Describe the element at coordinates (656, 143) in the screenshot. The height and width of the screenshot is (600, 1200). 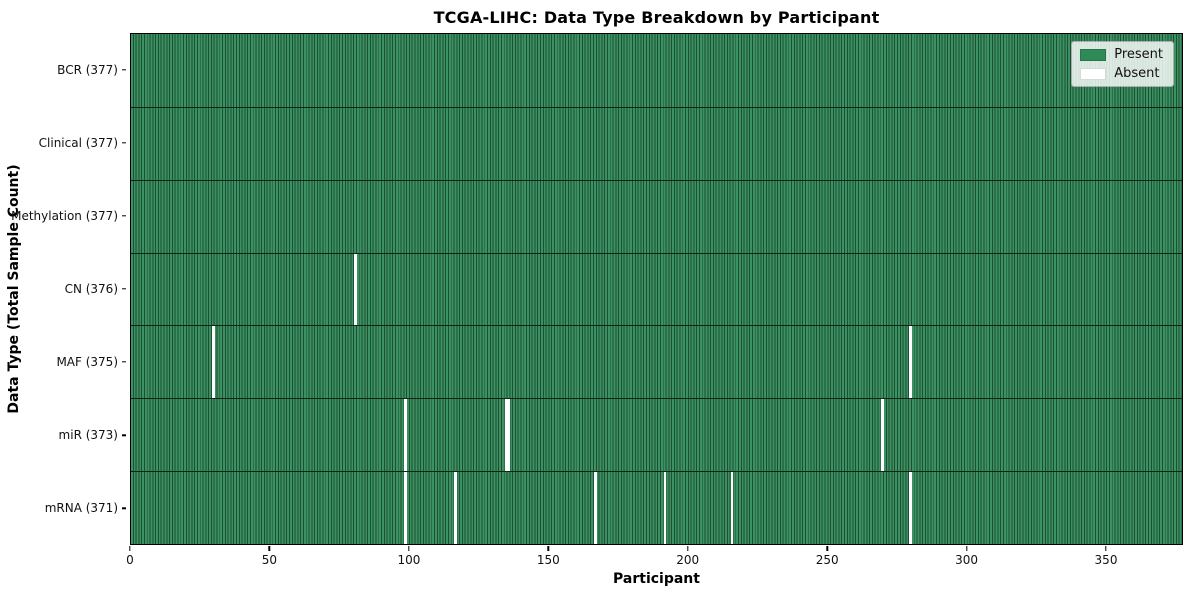
I see `row-Clinical-bars` at that location.